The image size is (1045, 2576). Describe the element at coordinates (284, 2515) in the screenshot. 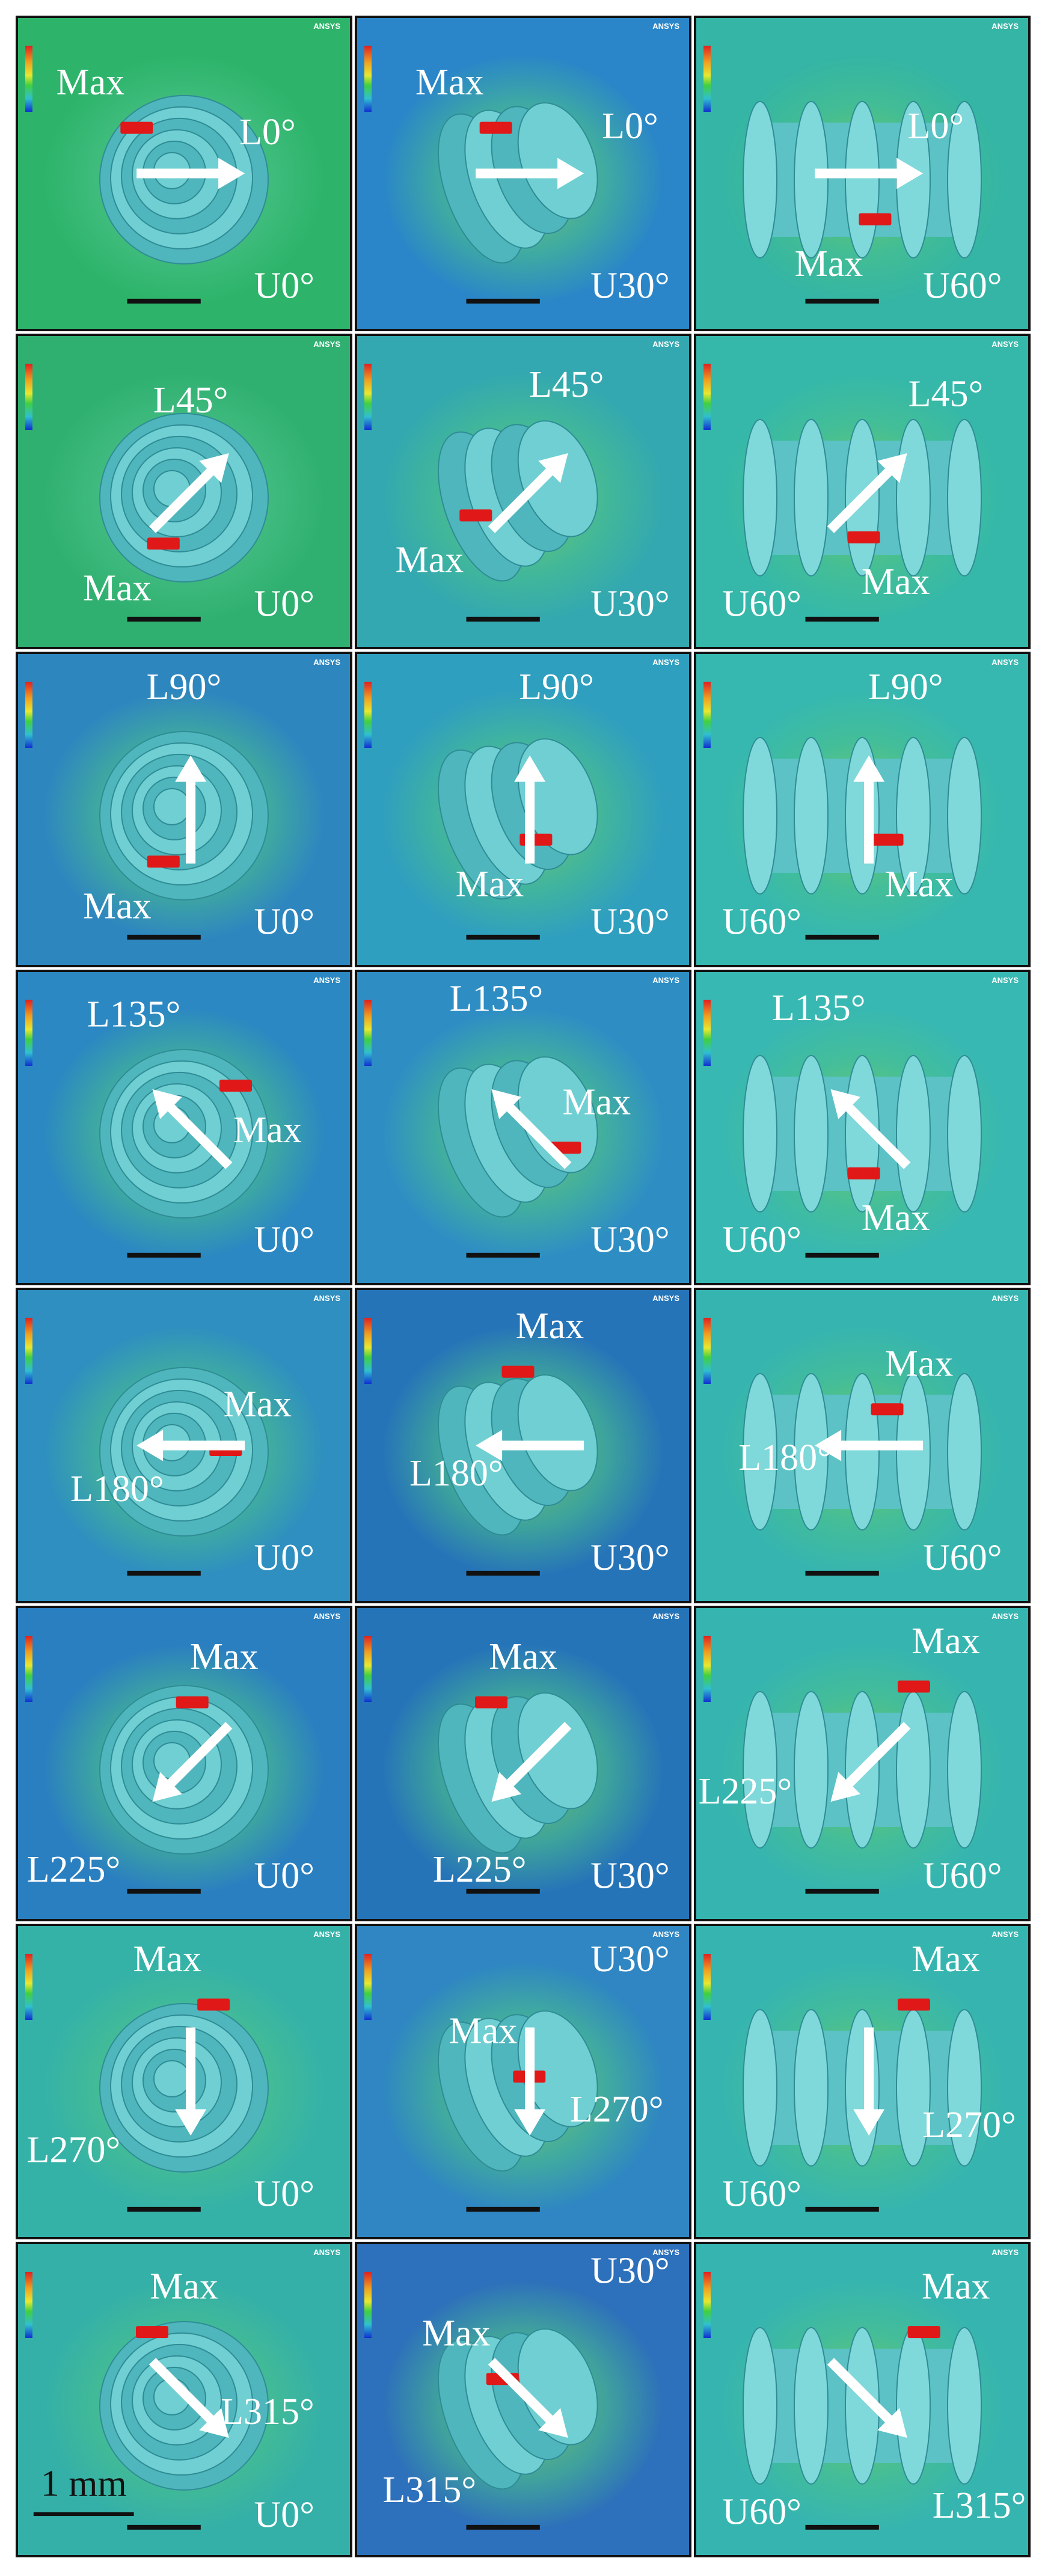

I see `inclination-label: U0°` at that location.